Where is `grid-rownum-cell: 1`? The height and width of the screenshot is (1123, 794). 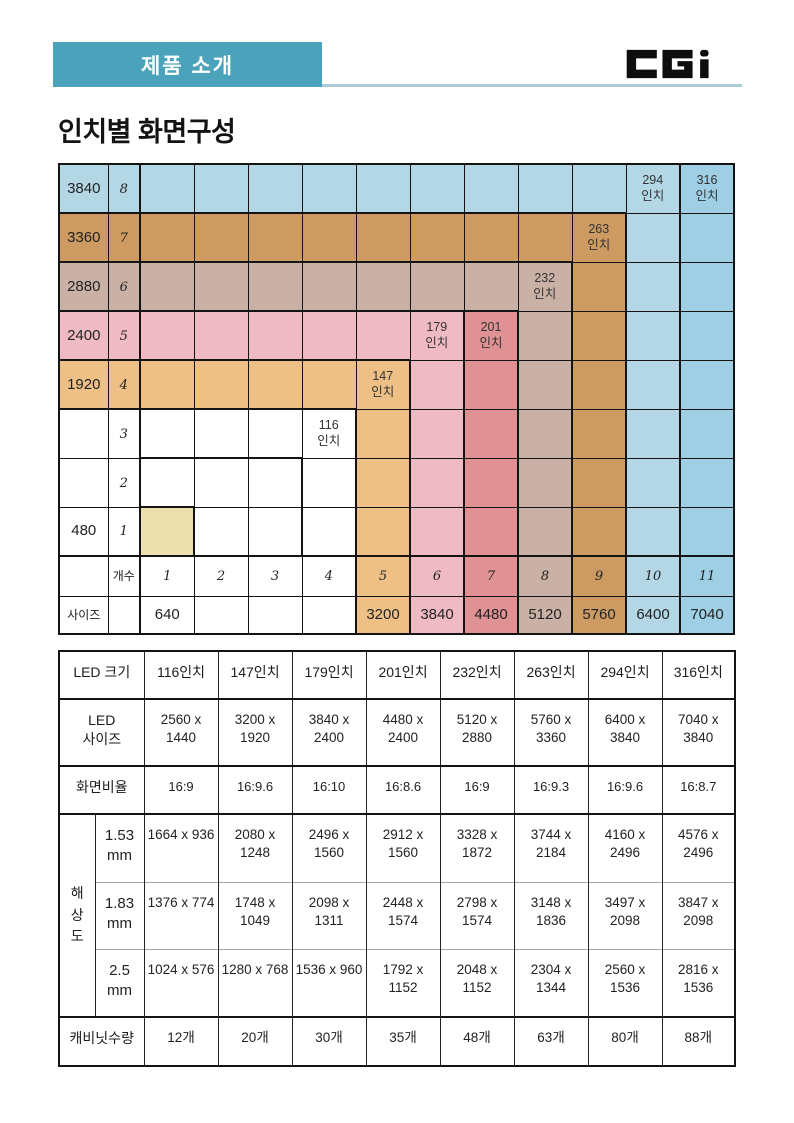
grid-rownum-cell: 1 is located at coordinates (124, 531).